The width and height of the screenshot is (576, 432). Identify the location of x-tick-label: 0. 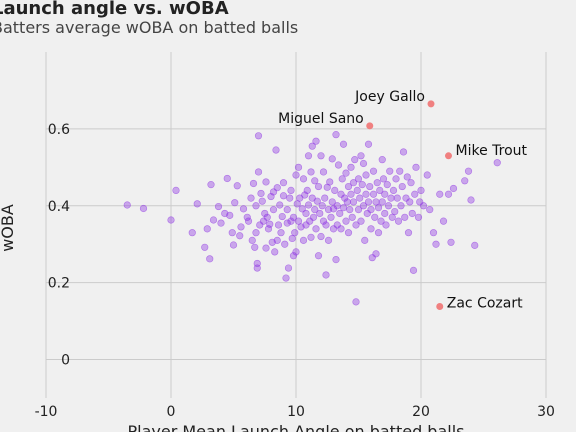
(171, 412).